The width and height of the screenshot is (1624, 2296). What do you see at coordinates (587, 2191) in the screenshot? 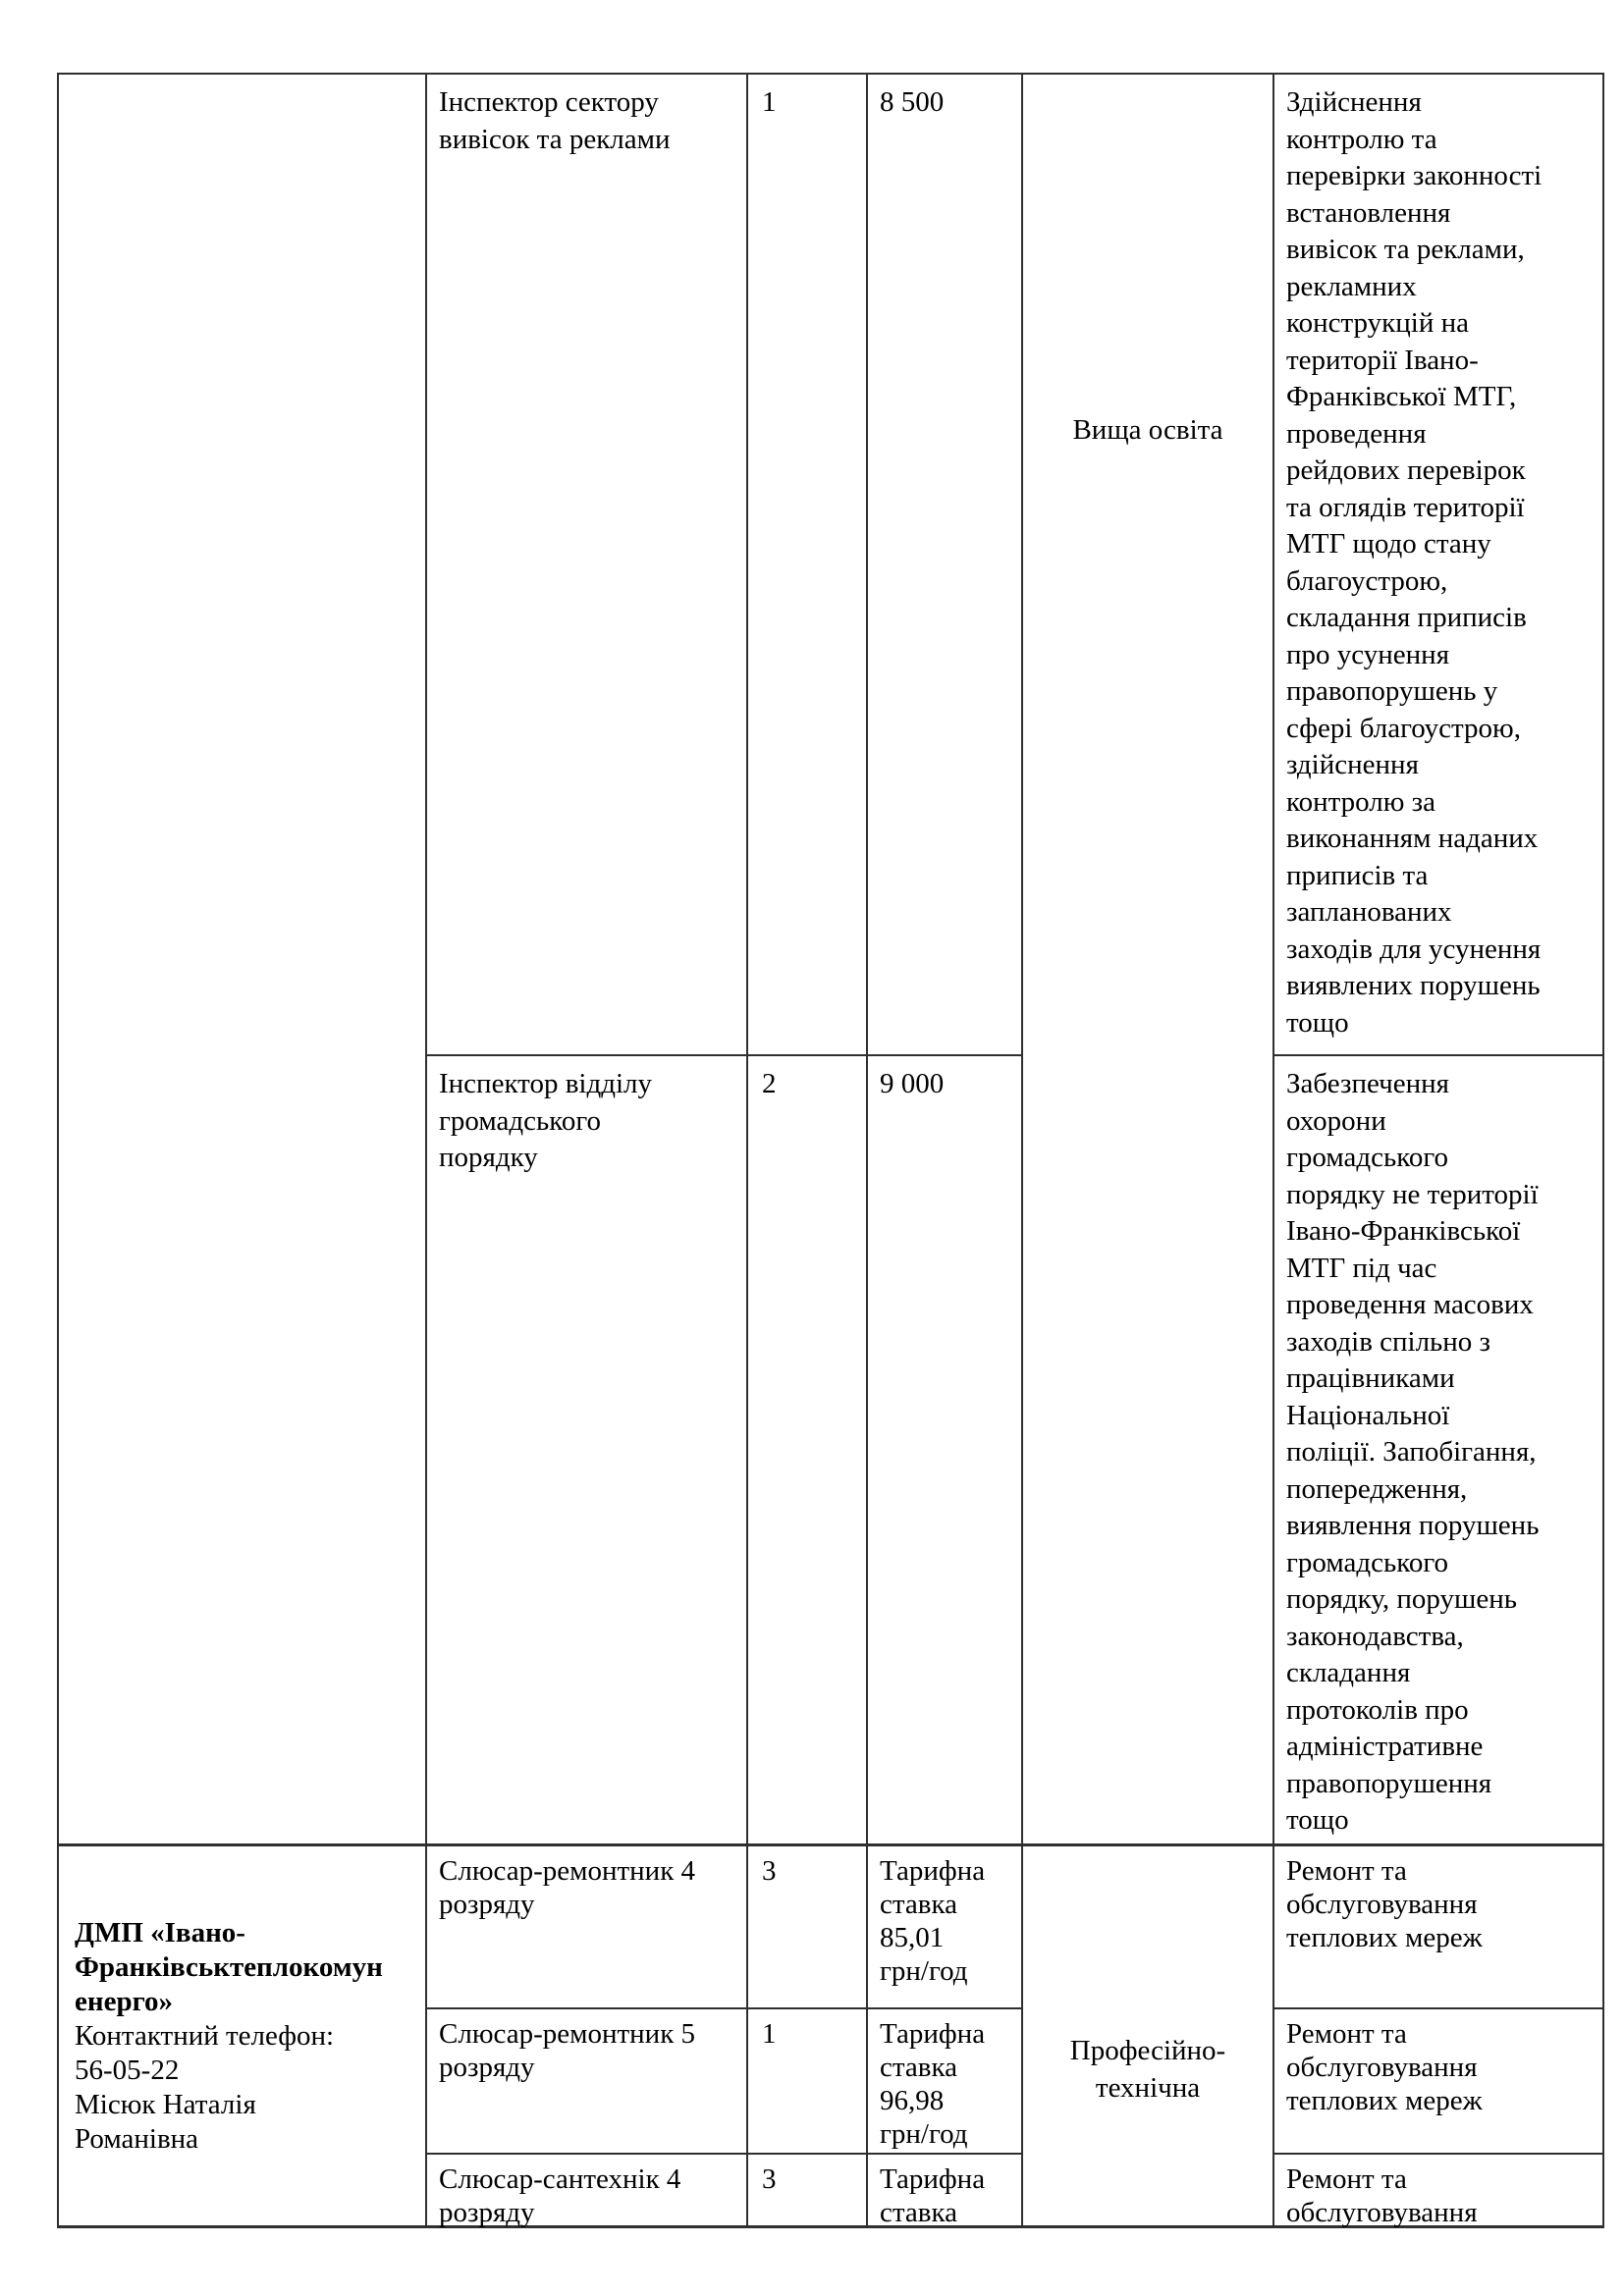
I see `position-cell: Слюсар-сантехнік 4 розряду` at bounding box center [587, 2191].